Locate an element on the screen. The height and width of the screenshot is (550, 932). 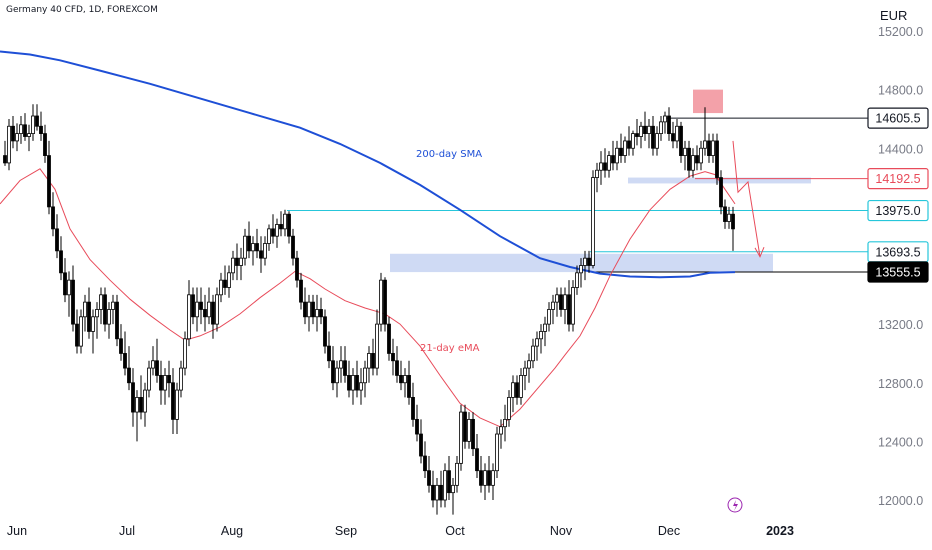
y-tick-label: 14800.0 is located at coordinates (900, 91).